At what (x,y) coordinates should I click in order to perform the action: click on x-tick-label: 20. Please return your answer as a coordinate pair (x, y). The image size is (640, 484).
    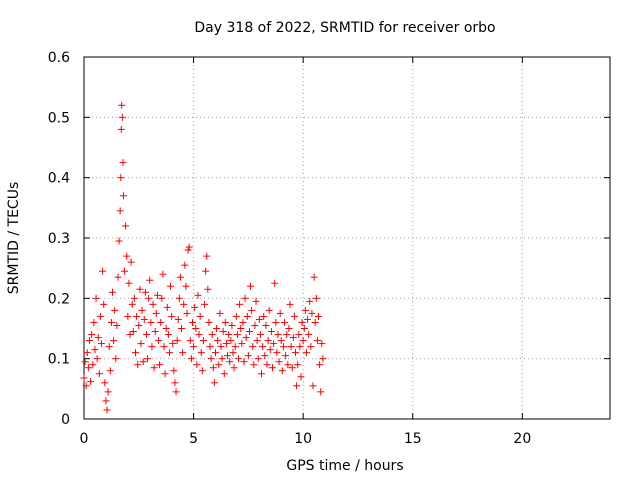
    Looking at the image, I should click on (522, 439).